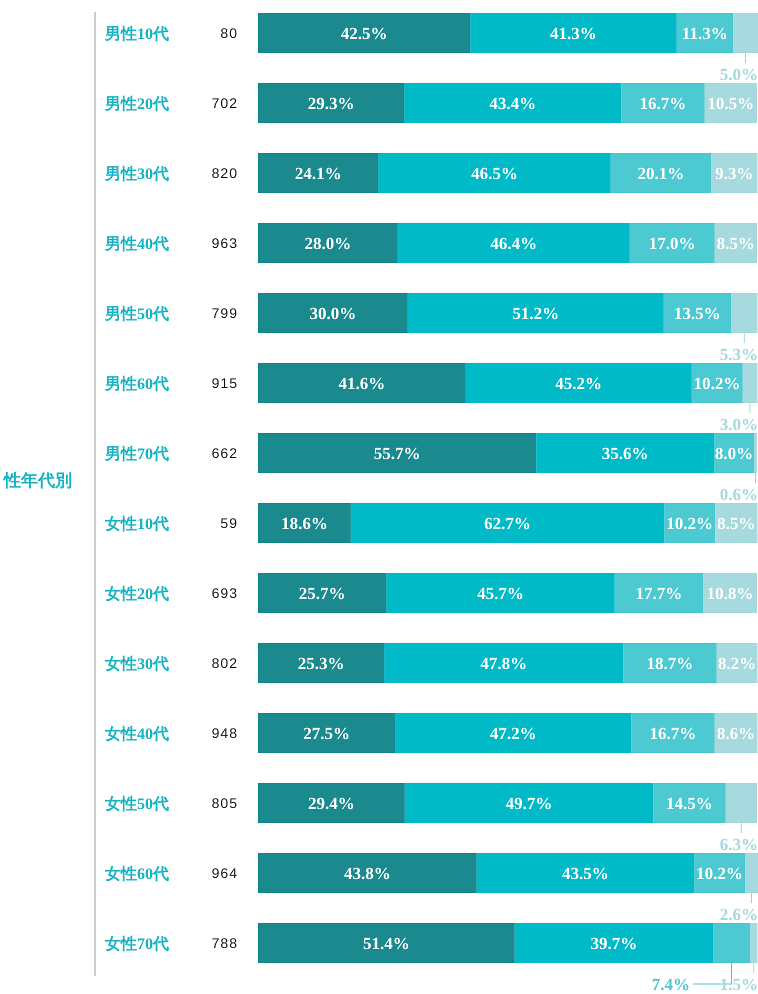  I want to click on data-label: 55.7%, so click(397, 453).